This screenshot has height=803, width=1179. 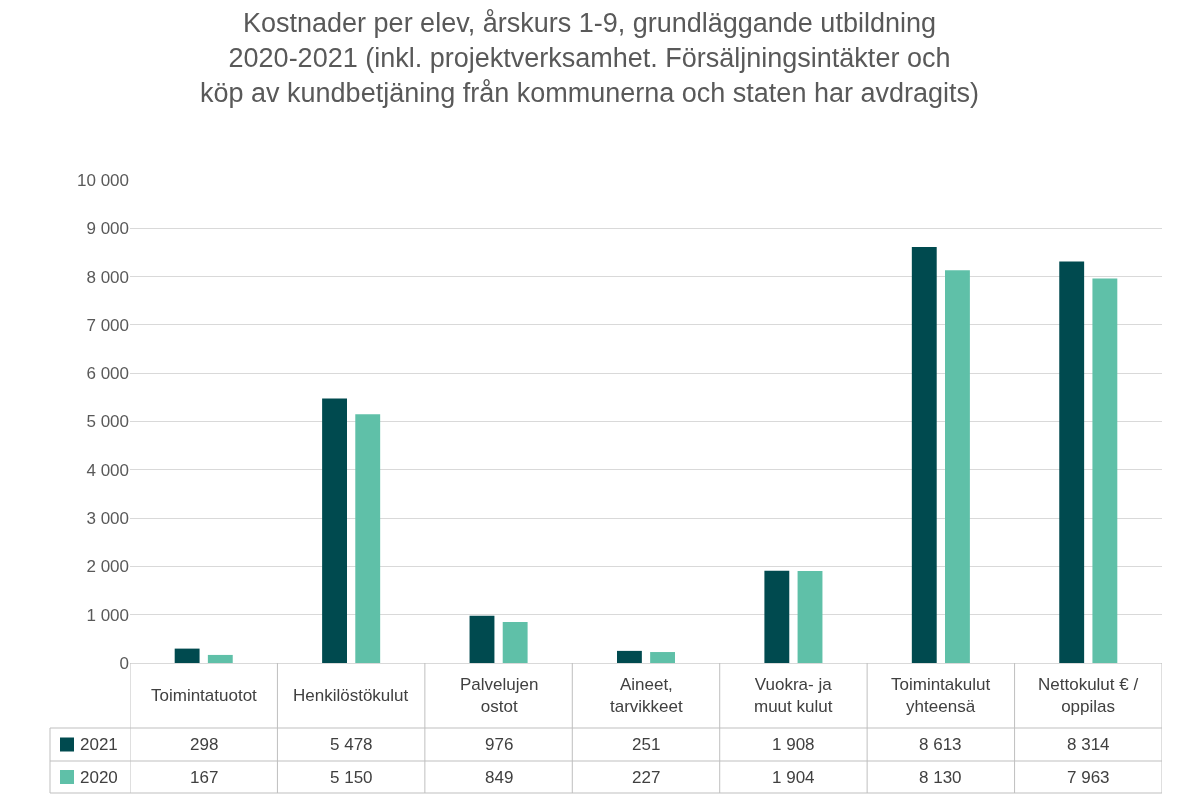 I want to click on data-label: 8 613, so click(x=940, y=744).